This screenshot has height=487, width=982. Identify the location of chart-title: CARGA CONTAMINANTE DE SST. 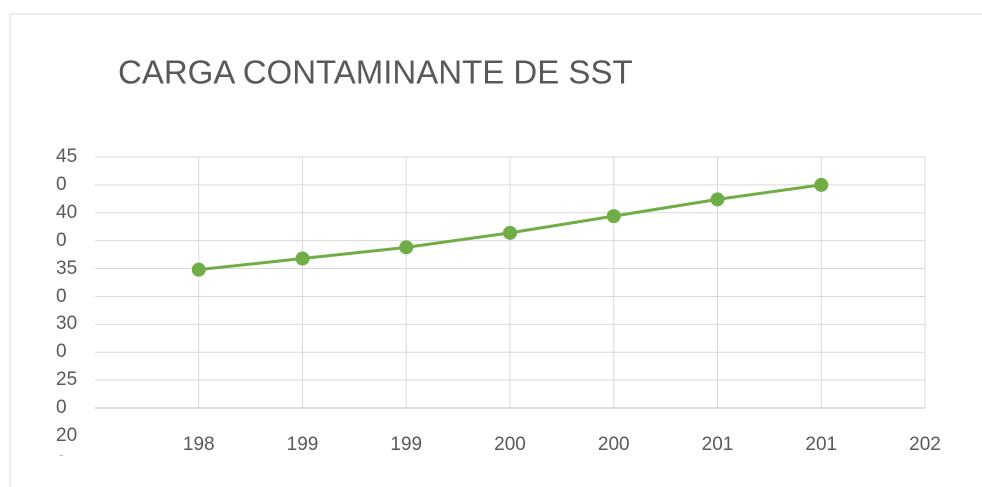
(375, 72).